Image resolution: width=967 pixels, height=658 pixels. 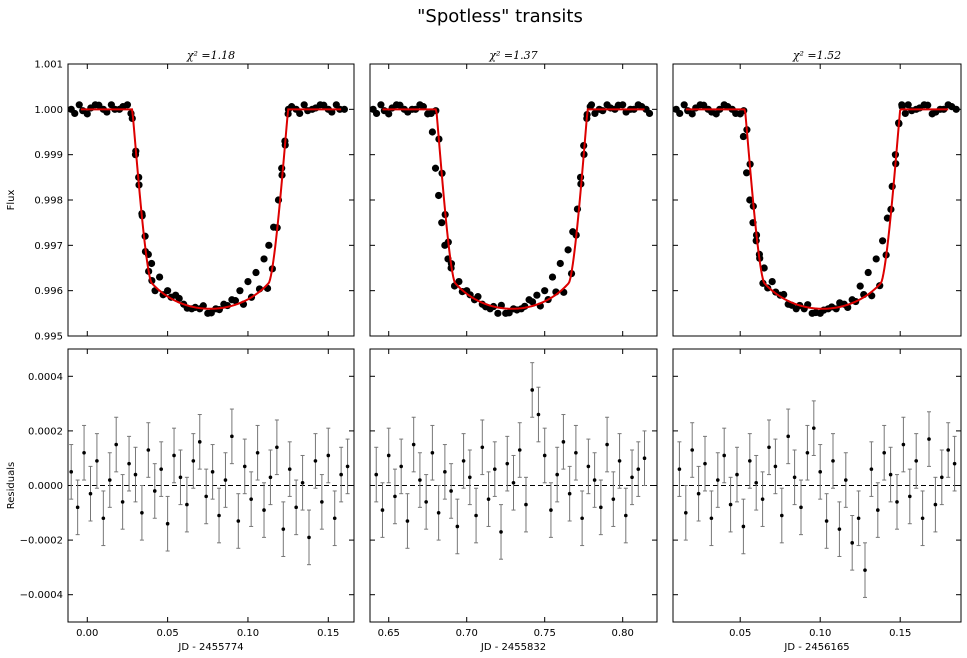 What do you see at coordinates (467, 633) in the screenshot?
I see `xtick-label: 0.70` at bounding box center [467, 633].